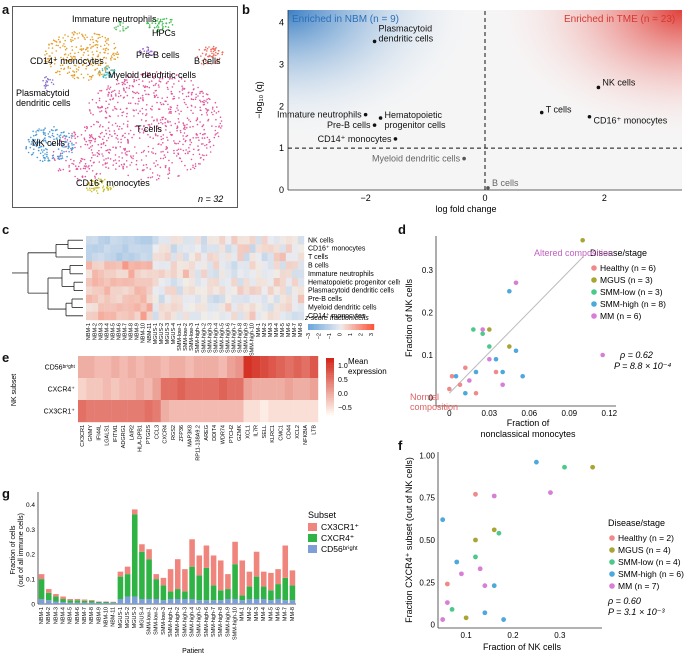 The width and height of the screenshot is (685, 656). Describe the element at coordinates (560, 635) in the screenshot. I see `f-xtick: 0.3` at that location.